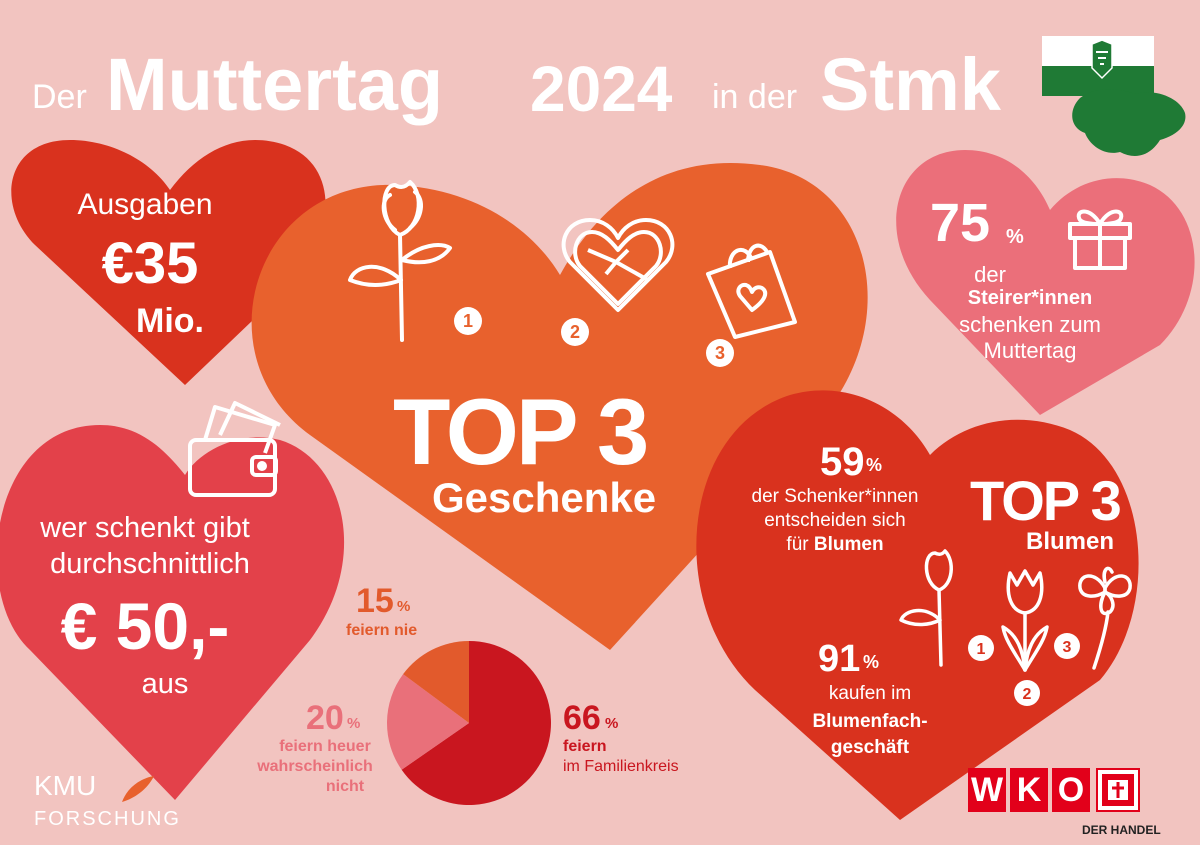 The image size is (1200, 845). What do you see at coordinates (987, 790) in the screenshot?
I see `wko-letter-w: W` at bounding box center [987, 790].